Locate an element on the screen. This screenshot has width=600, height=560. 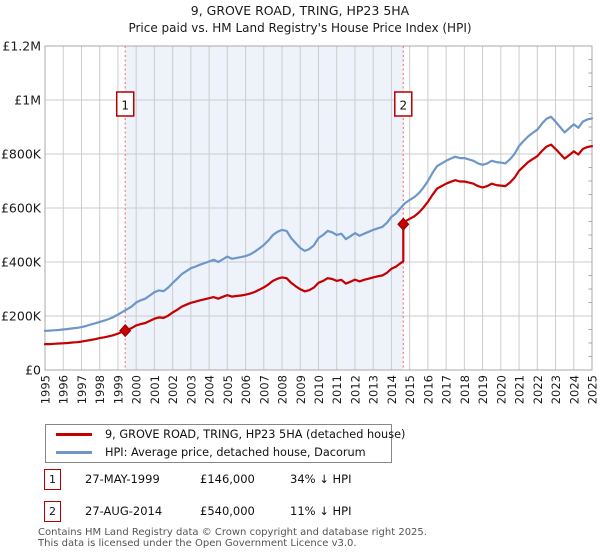
y-tick-label: £400K is located at coordinates (21, 262).